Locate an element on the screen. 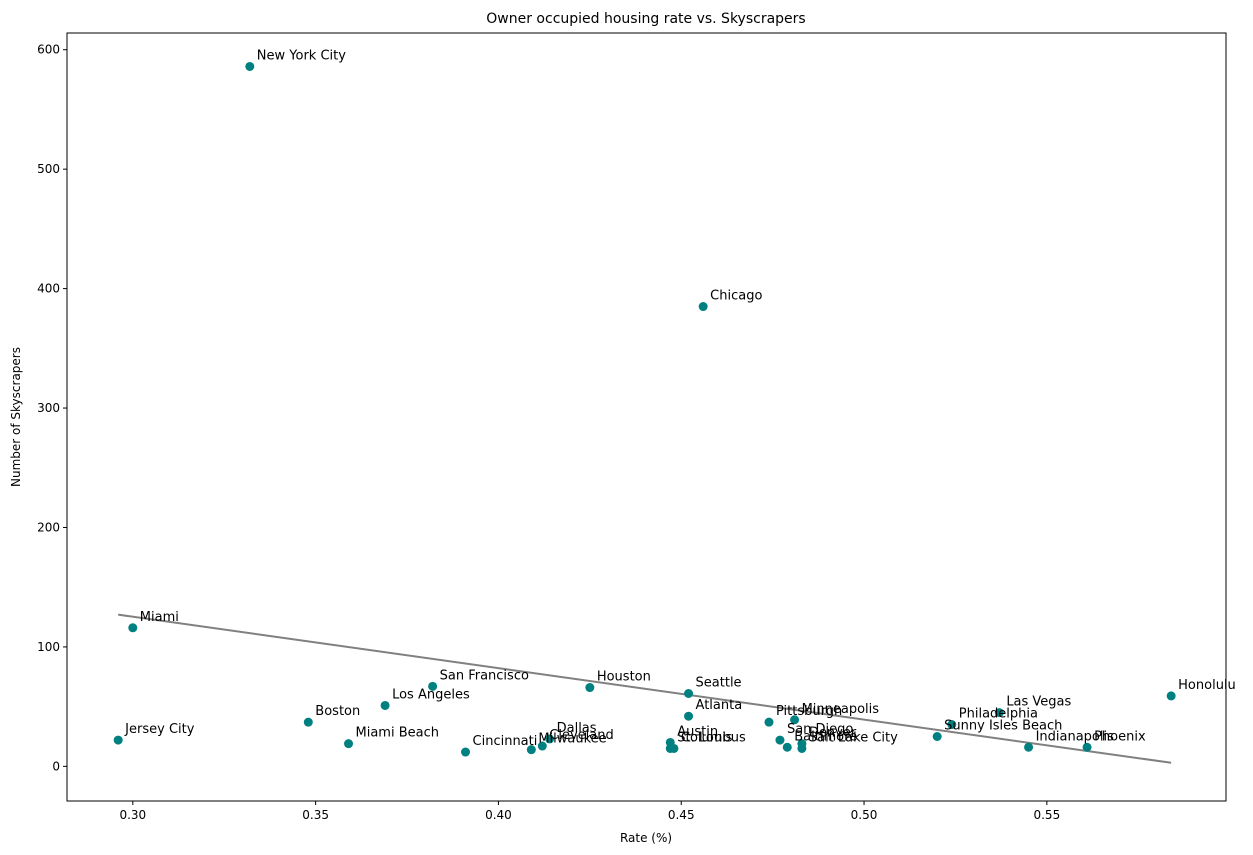 This screenshot has width=1253, height=855. y-tick-label: 300 is located at coordinates (48, 408).